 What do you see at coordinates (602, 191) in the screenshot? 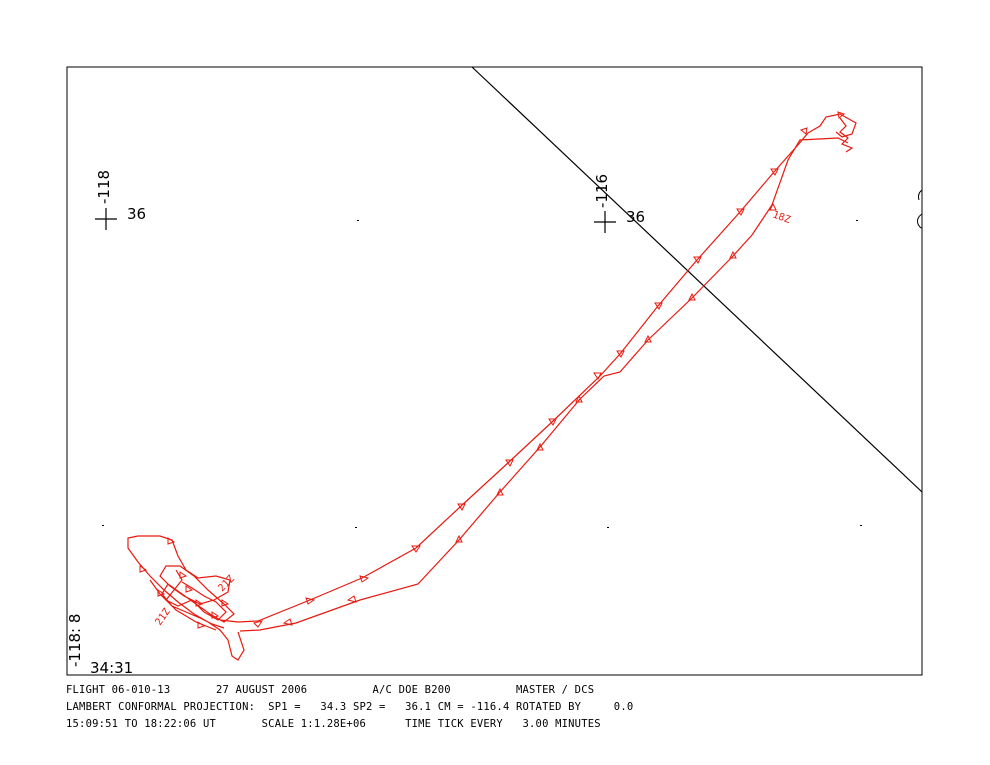
I see `lon-label-right: -116` at bounding box center [602, 191].